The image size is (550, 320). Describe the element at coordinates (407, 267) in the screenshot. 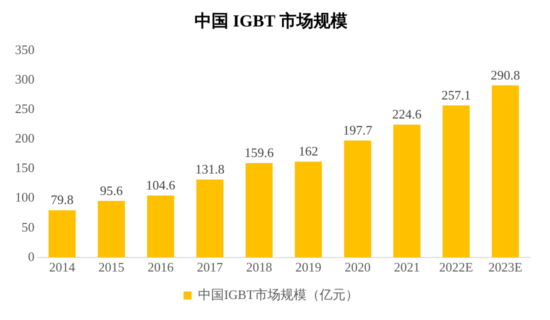

I see `x-tick-label: 2021` at that location.